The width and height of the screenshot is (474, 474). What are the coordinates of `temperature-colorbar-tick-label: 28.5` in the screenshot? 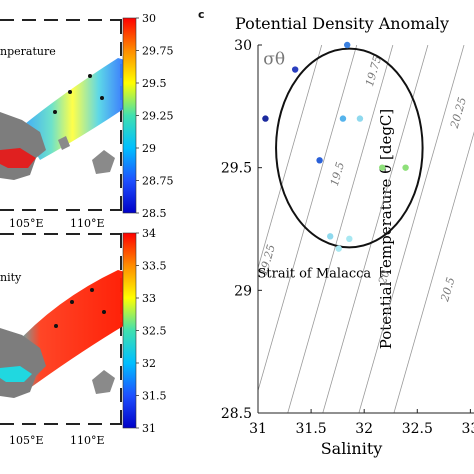 It's located at (154, 213).